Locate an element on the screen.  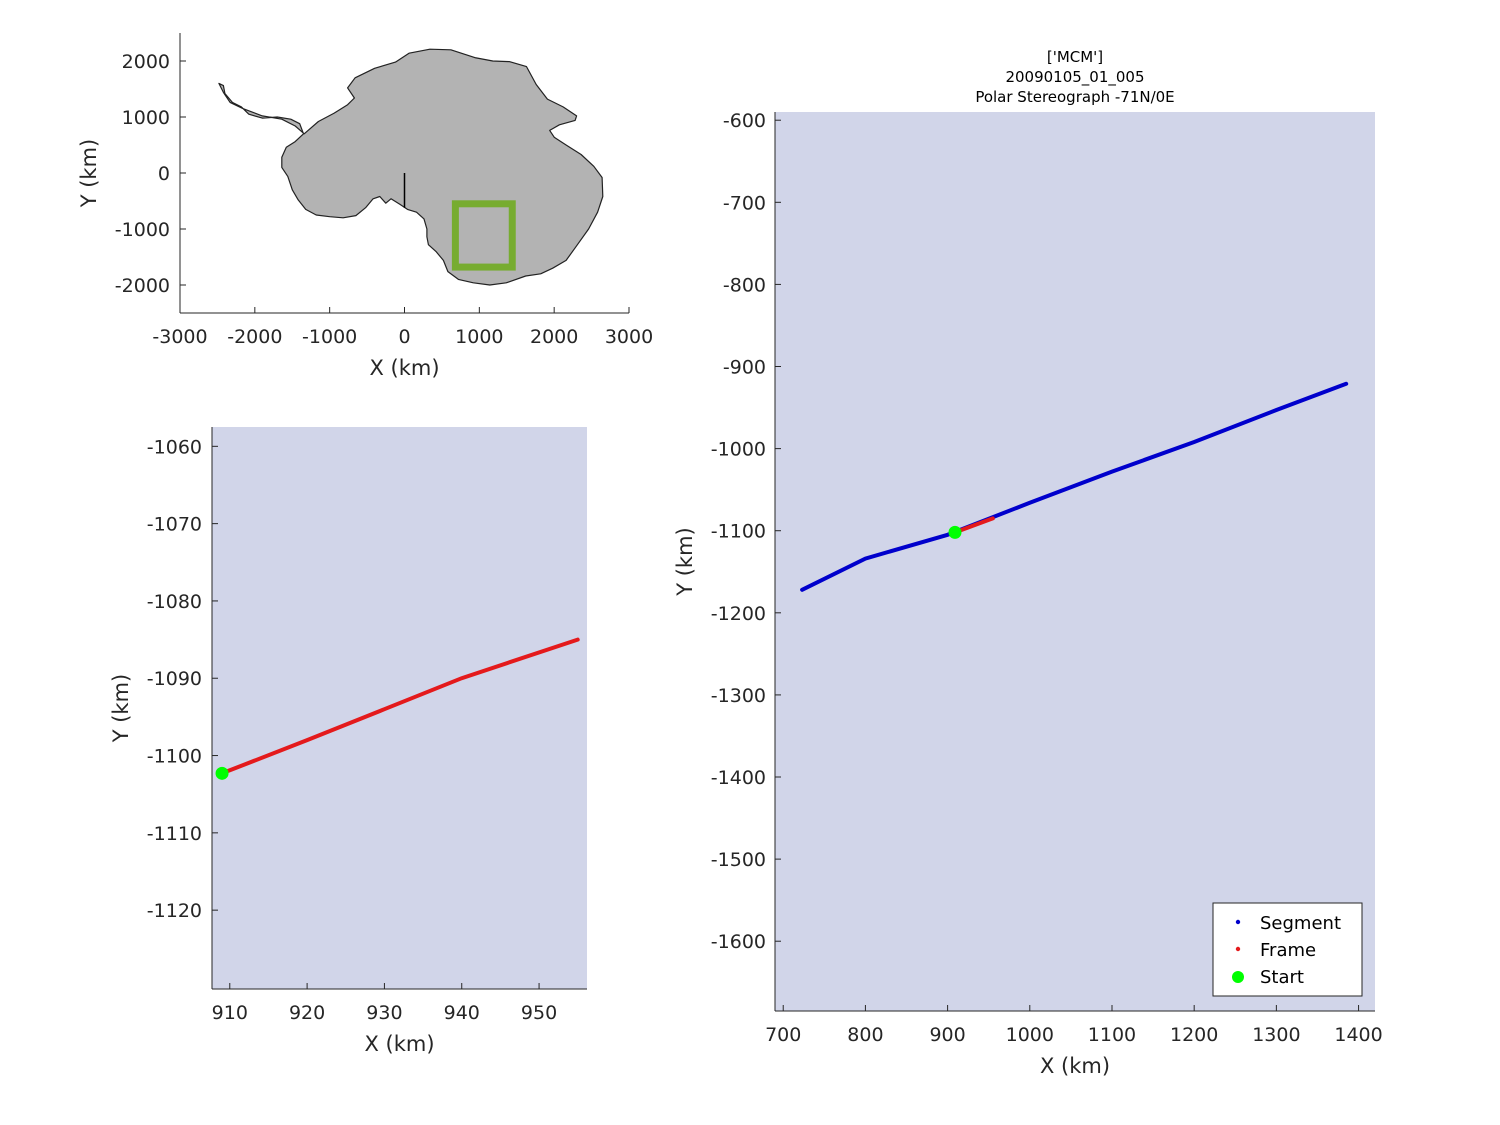
frame-x-tick-label: 910 is located at coordinates (230, 1013).